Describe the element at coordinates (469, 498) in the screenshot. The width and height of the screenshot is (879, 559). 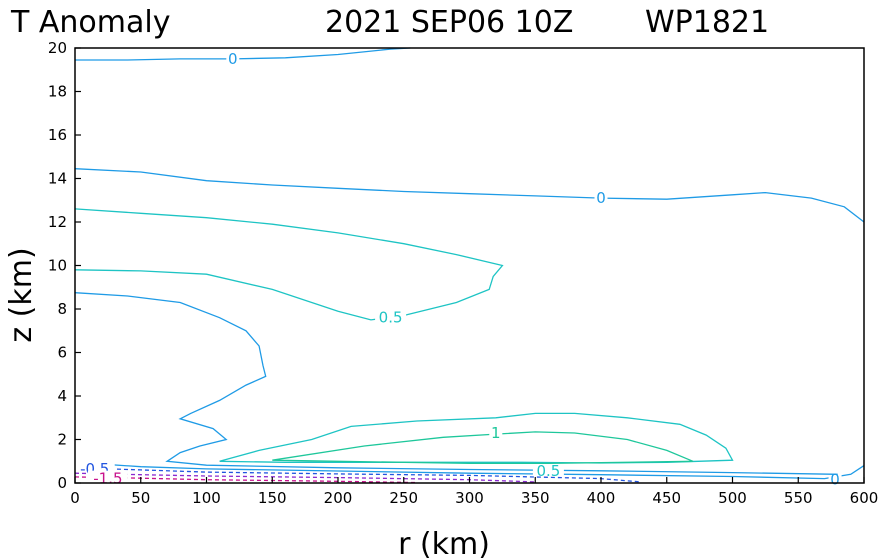
I see `x-tick-label: 300` at that location.